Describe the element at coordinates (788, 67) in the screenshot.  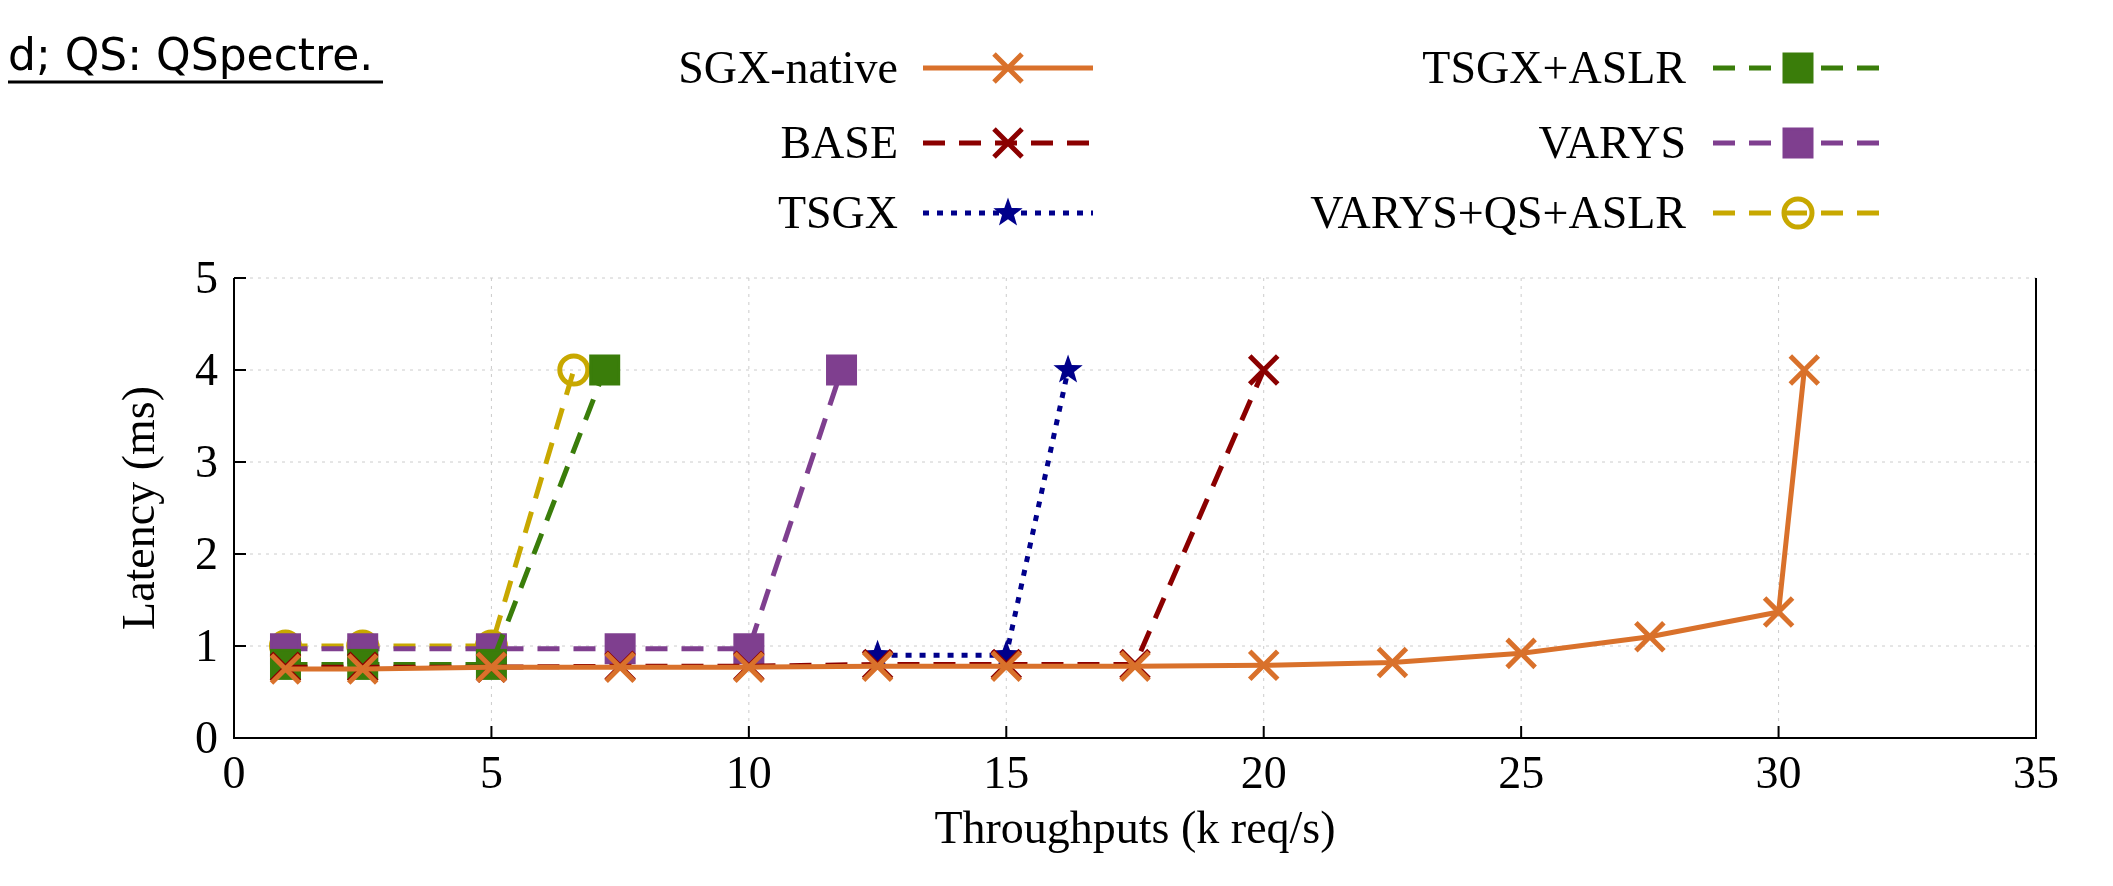
I see `legend-label: SGX-native` at that location.